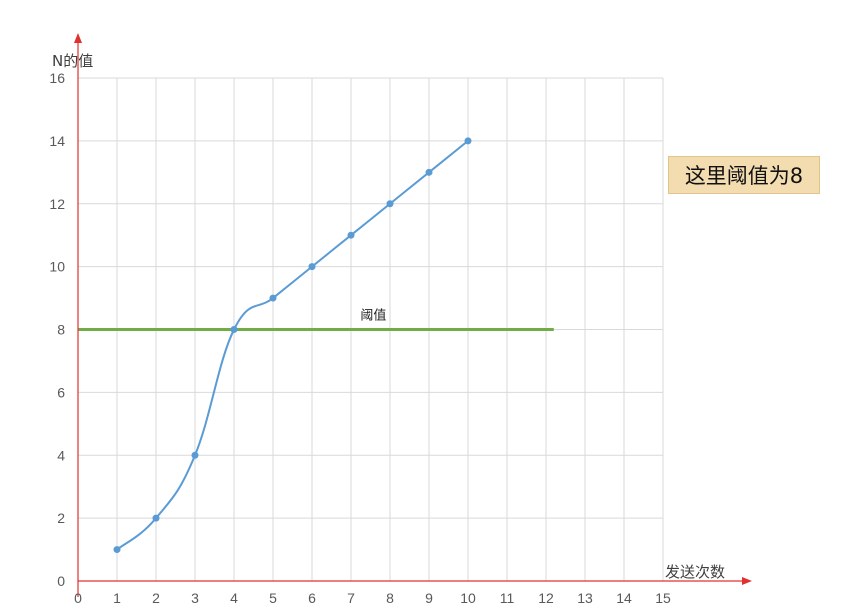 This screenshot has width=843, height=613. Describe the element at coordinates (61, 330) in the screenshot. I see `y-tick-label: 8` at that location.